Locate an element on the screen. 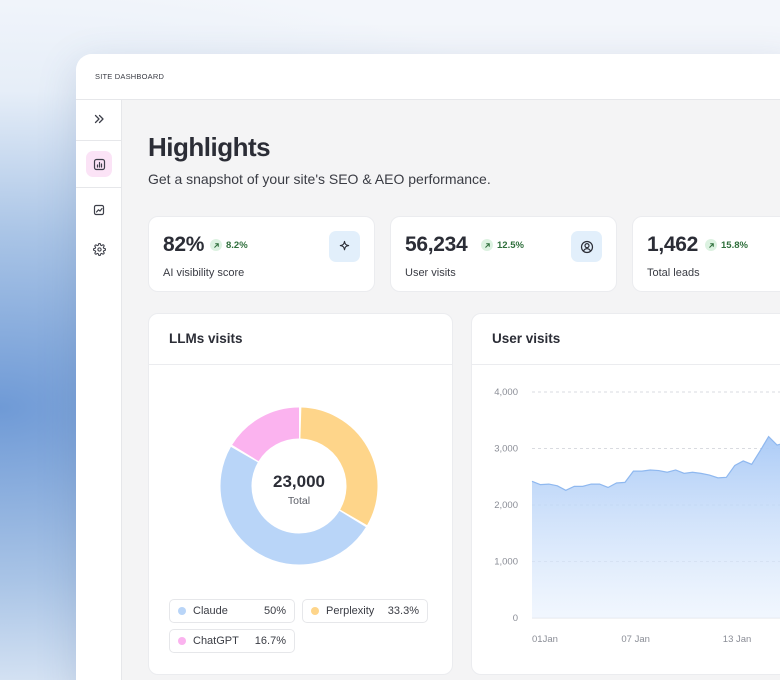  legend-label: ChatGPT is located at coordinates (216, 641).